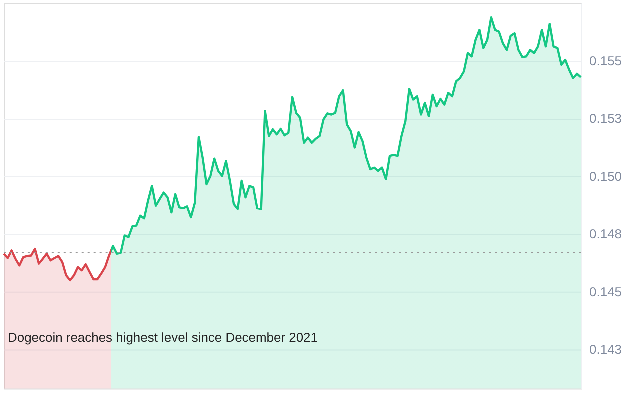  I want to click on annotation: Dogecoin reaches highest level since December 2021, so click(163, 337).